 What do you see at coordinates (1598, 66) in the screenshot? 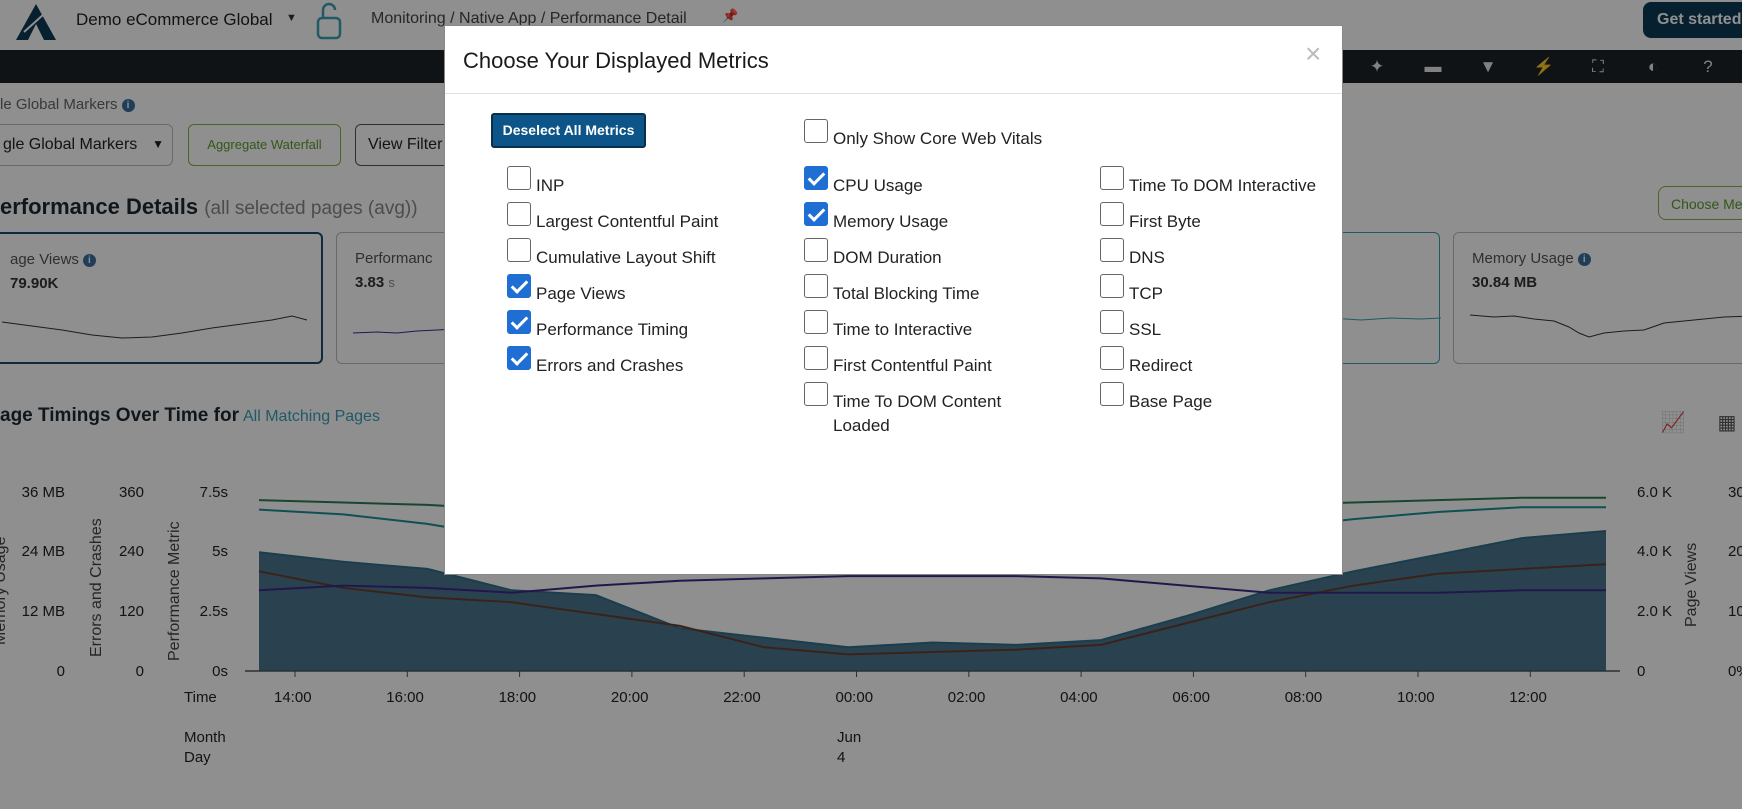
I see `fullscreen-icon: ⛶` at bounding box center [1598, 66].